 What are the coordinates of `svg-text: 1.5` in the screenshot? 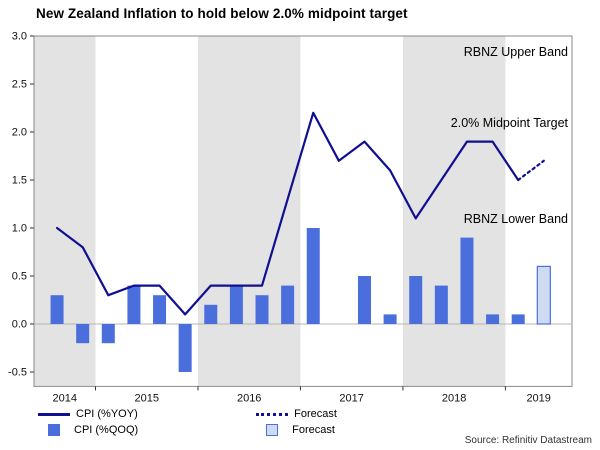 It's located at (19, 181).